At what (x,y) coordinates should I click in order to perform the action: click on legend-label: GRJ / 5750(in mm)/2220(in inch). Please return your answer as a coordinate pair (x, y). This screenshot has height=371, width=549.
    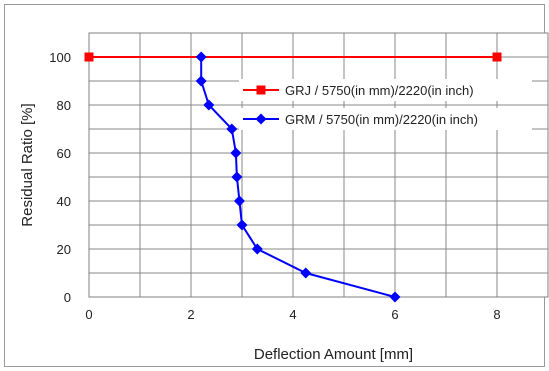
    Looking at the image, I should click on (379, 90).